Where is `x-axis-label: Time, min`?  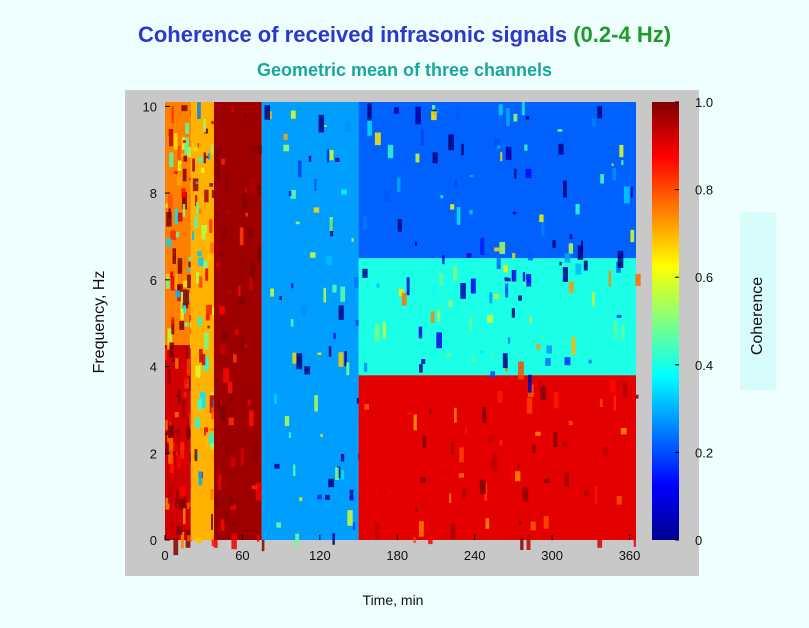
x-axis-label: Time, min is located at coordinates (393, 600).